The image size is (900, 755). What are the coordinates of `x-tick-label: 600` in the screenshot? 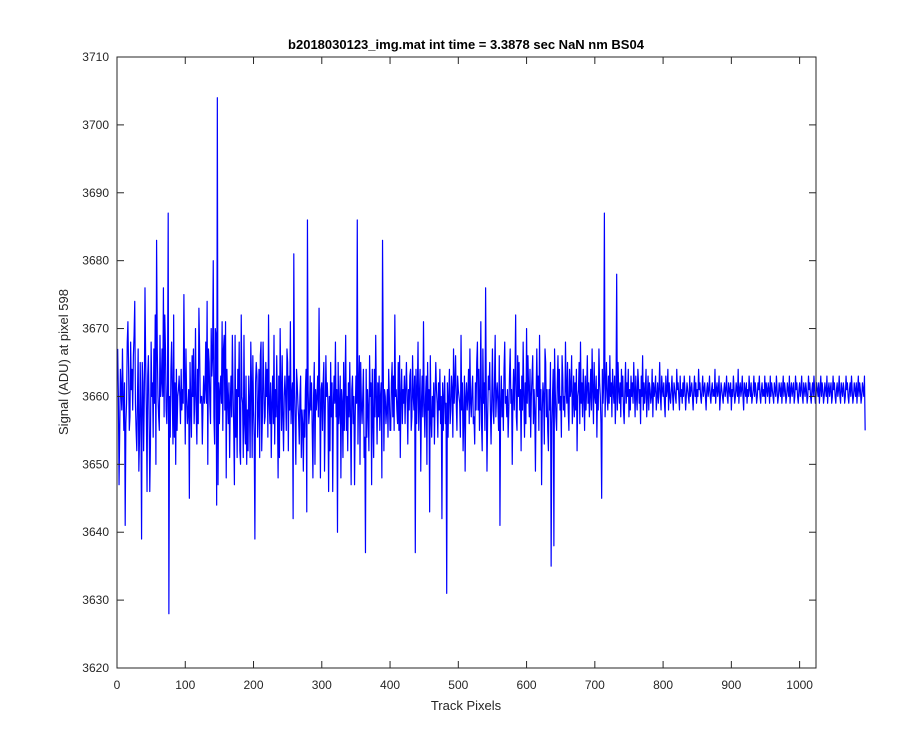 It's located at (527, 685).